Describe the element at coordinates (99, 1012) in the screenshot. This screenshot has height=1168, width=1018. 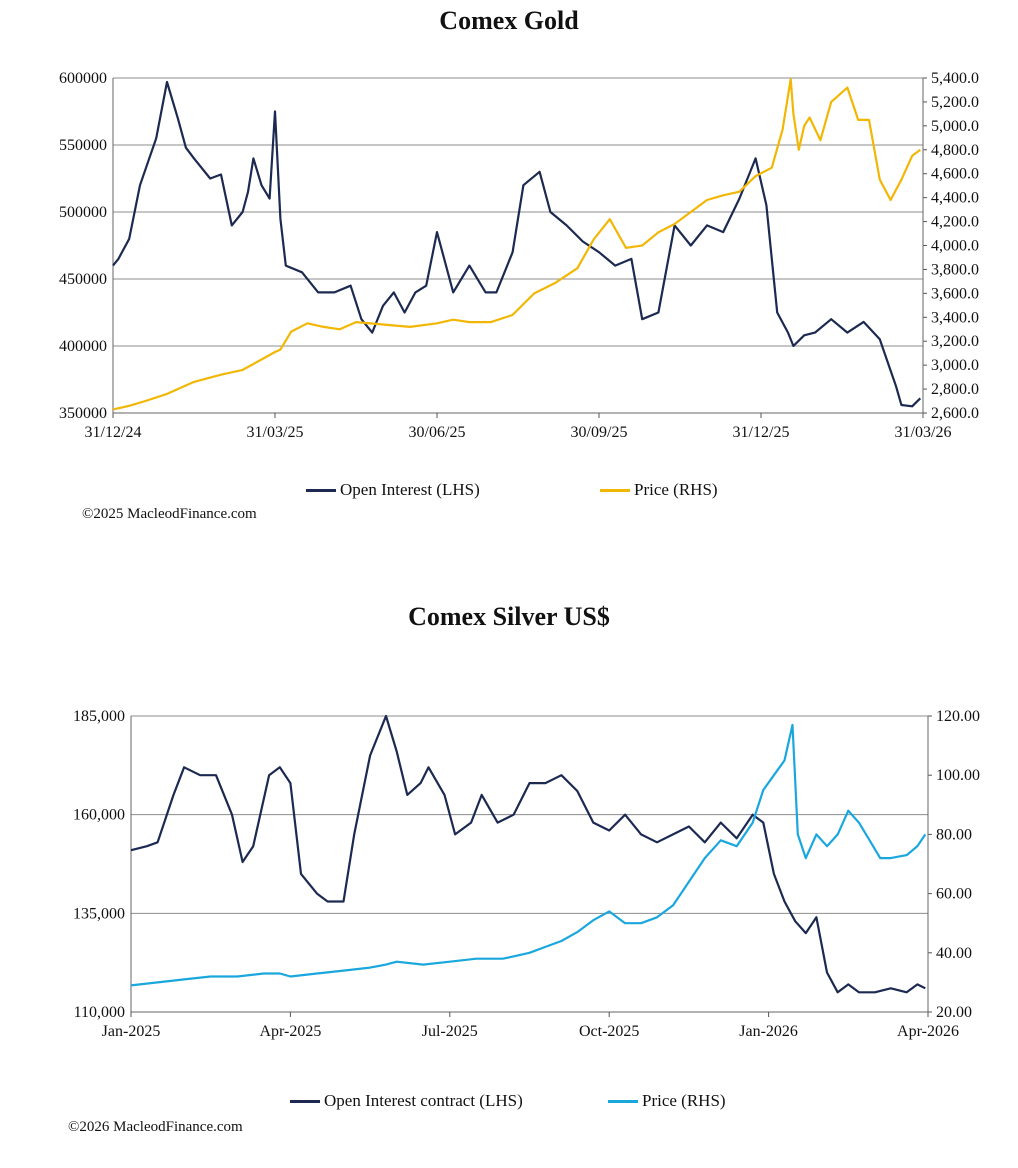
I see `left-tick-label: 110,000` at that location.